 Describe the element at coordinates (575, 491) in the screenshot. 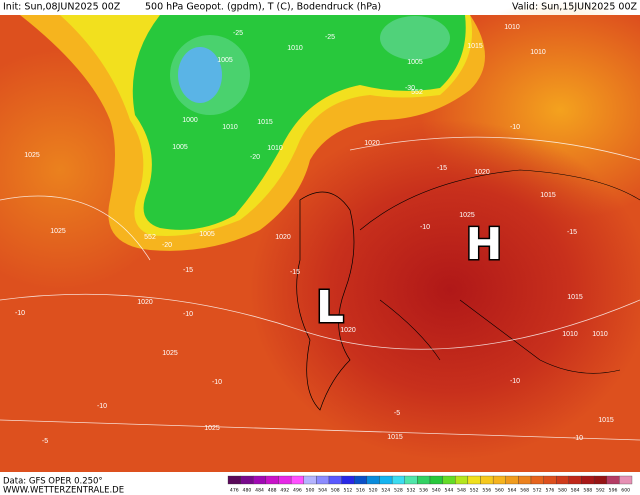

I see `colorbar-tick-label: 584` at that location.